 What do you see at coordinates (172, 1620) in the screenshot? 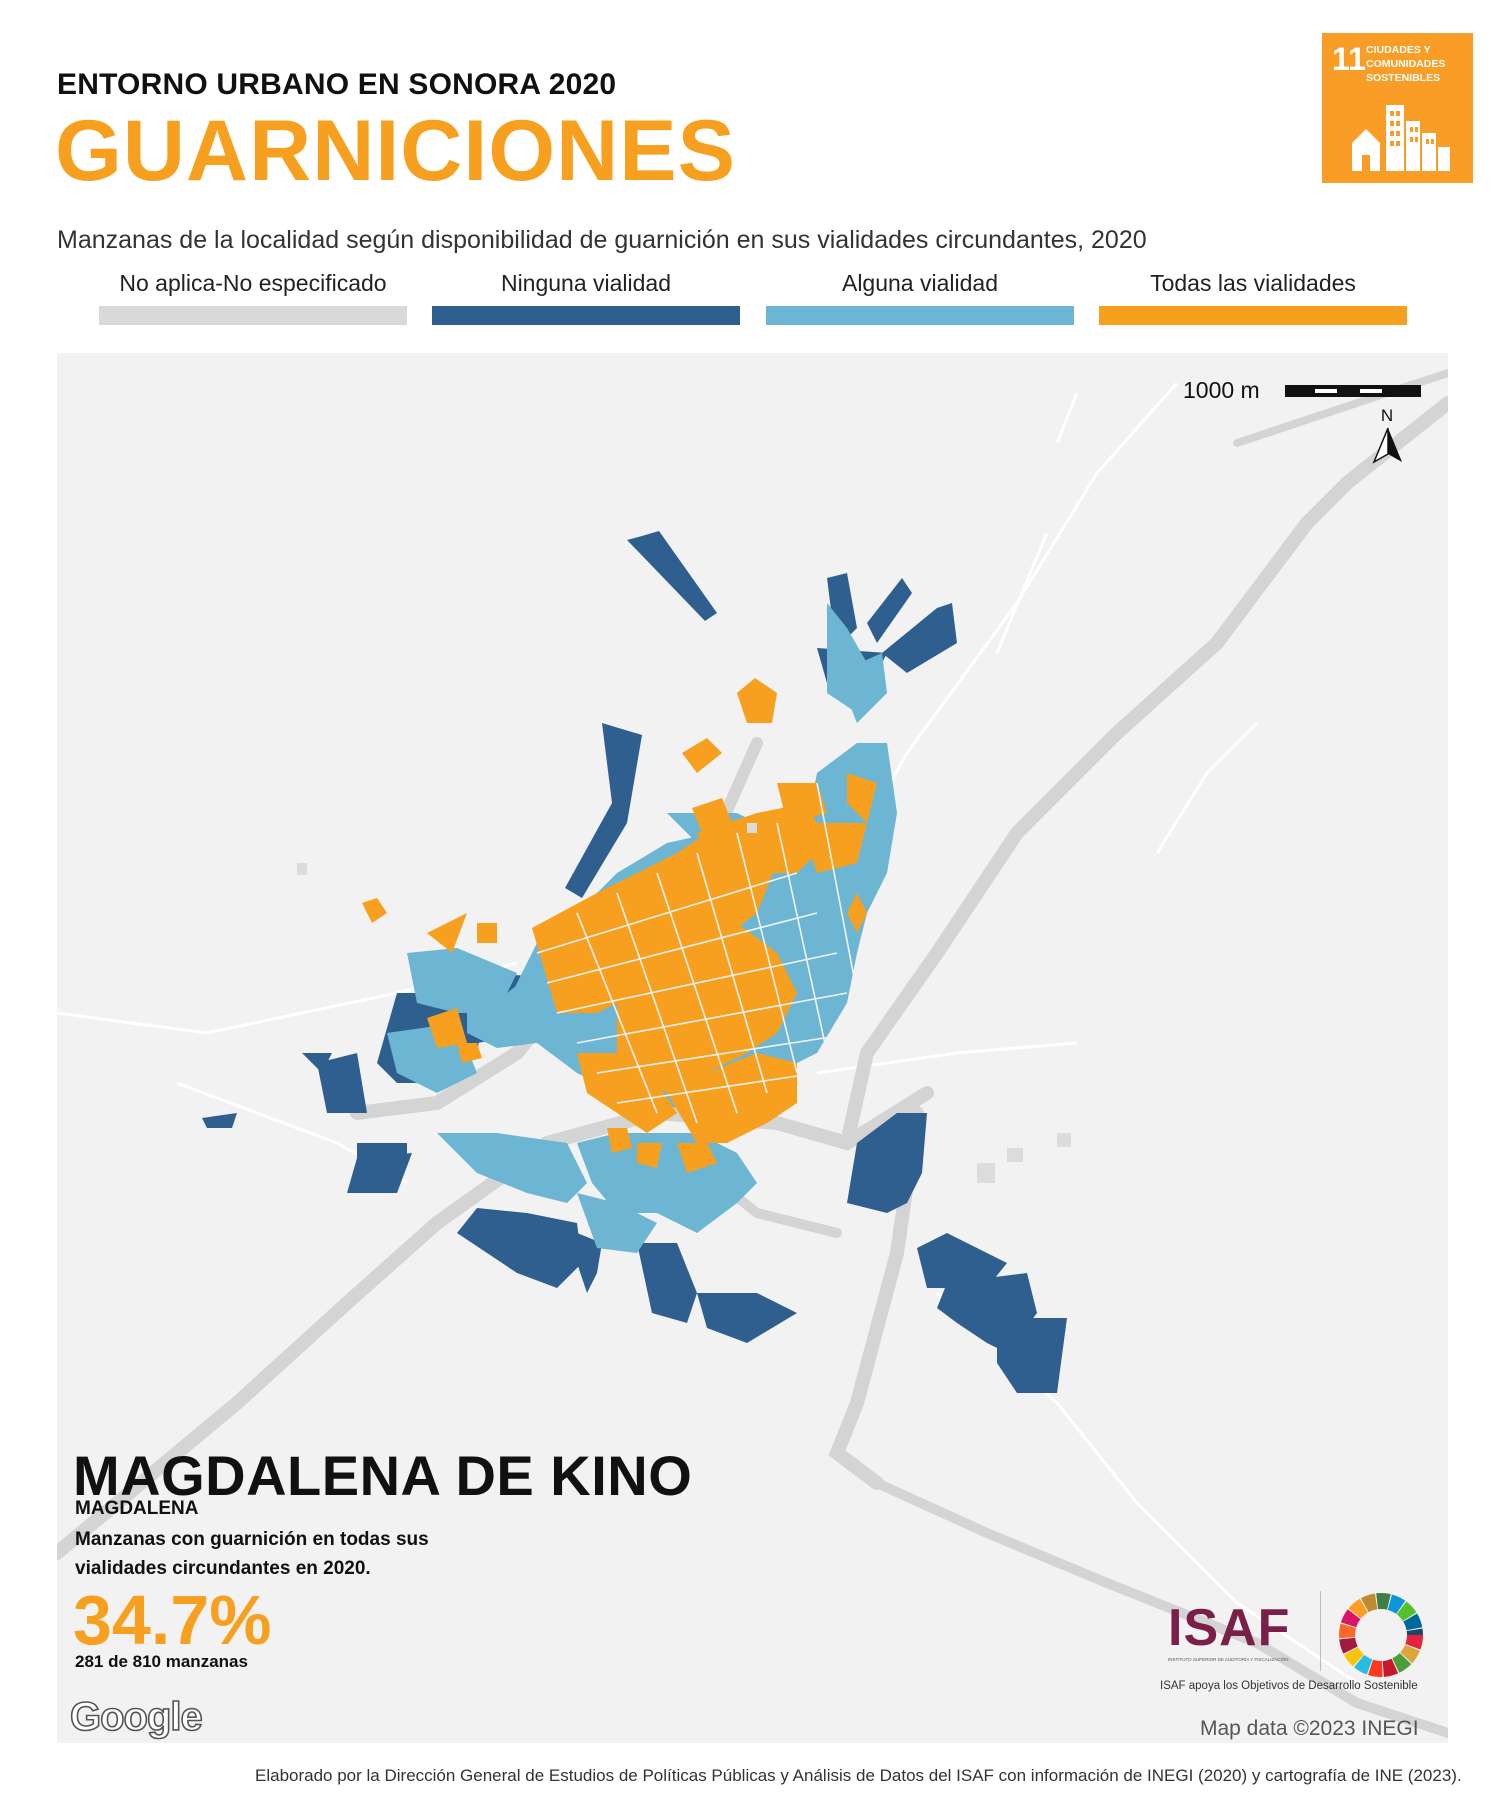
I see `stat-percentage: 34.7%` at bounding box center [172, 1620].